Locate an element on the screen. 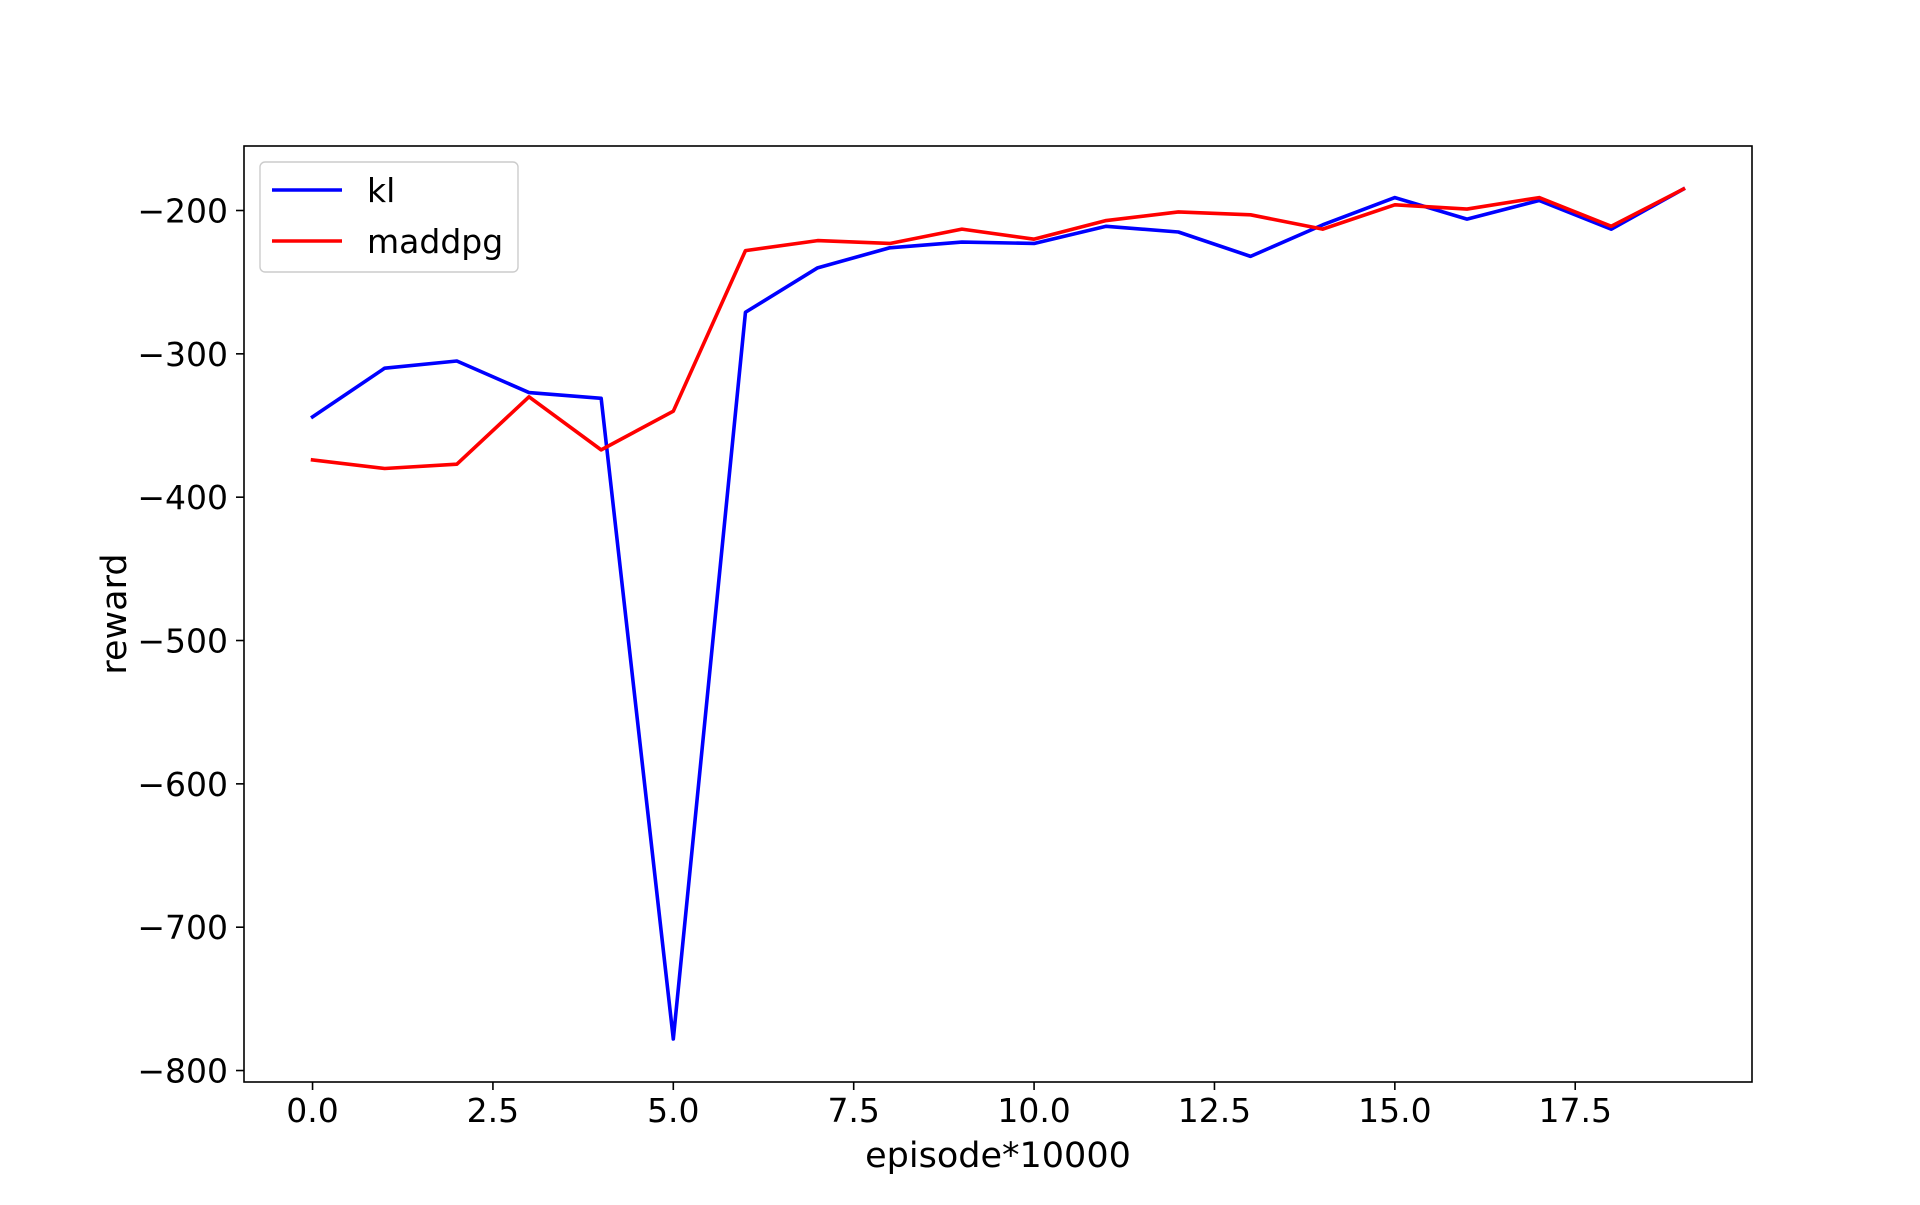 The height and width of the screenshot is (1205, 1920). y-axis: −200 −300 −400 −500 −600 −700 −800 is located at coordinates (190, 641).